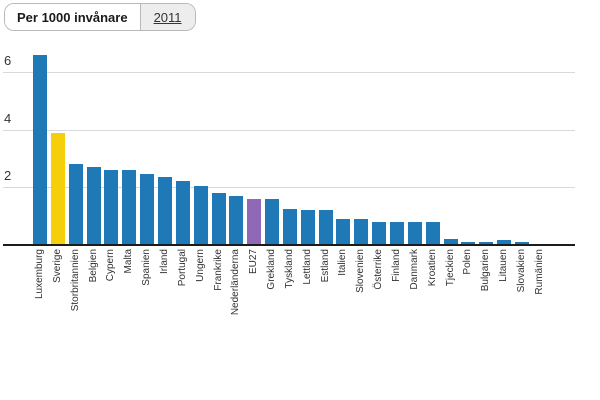 The image size is (600, 400). I want to click on x-axis-label-eu27: EU27, so click(254, 262).